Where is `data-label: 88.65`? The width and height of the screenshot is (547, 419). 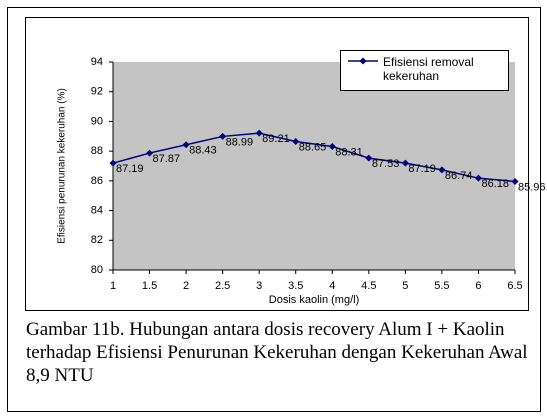 data-label: 88.65 is located at coordinates (313, 147).